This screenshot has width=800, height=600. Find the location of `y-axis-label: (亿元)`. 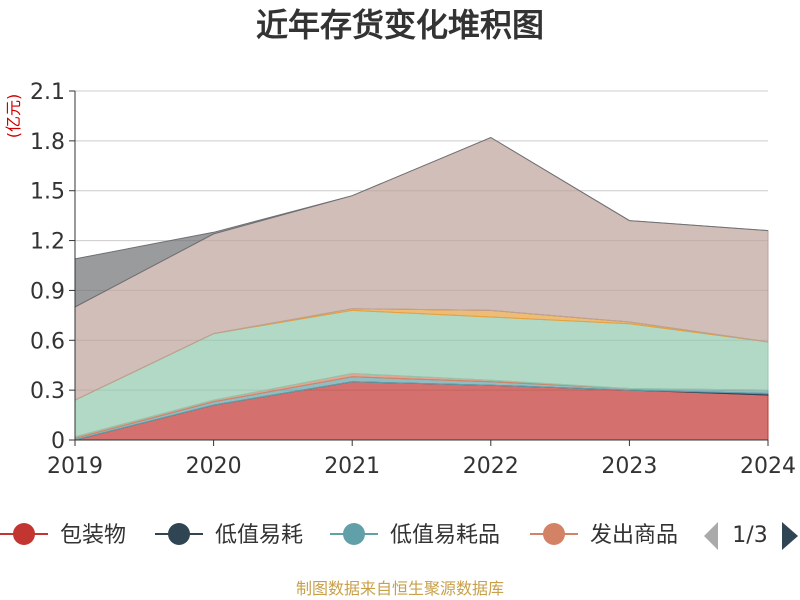

y-axis-label: (亿元) is located at coordinates (13, 116).